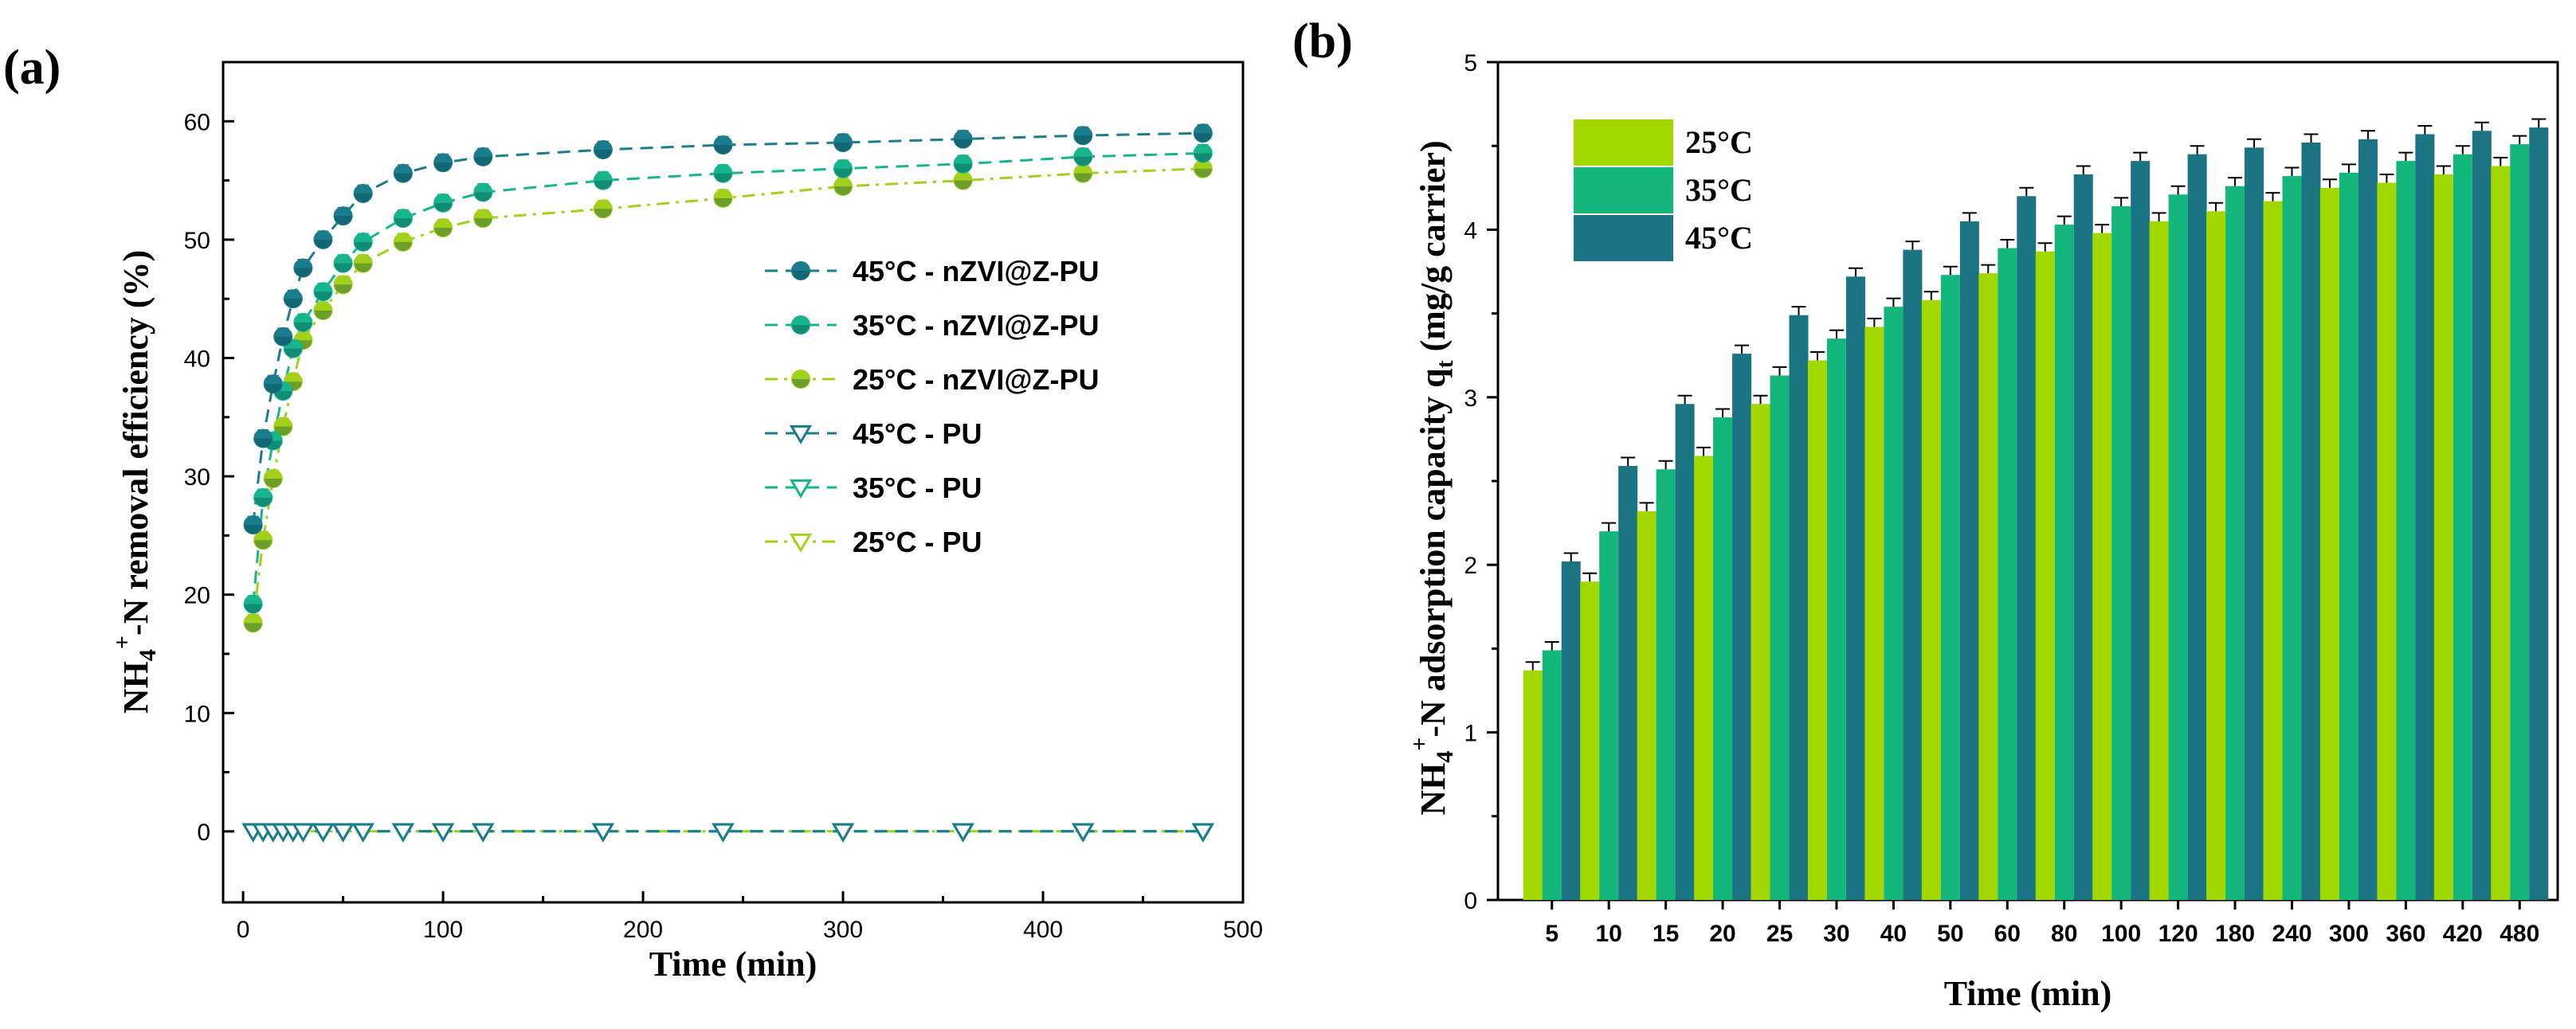 The height and width of the screenshot is (1029, 2576). I want to click on panel-b-x-tick-label: 80, so click(2064, 934).